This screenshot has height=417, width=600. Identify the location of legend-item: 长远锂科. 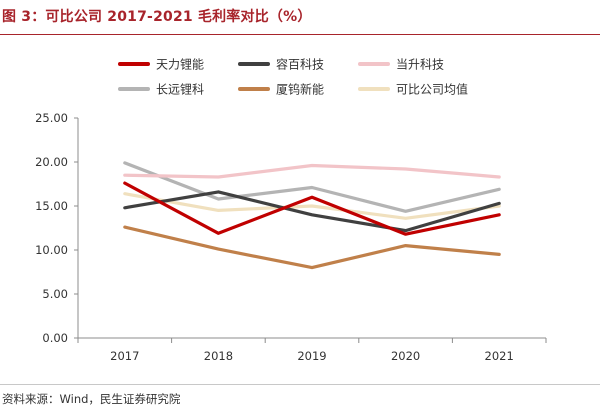
(161, 89).